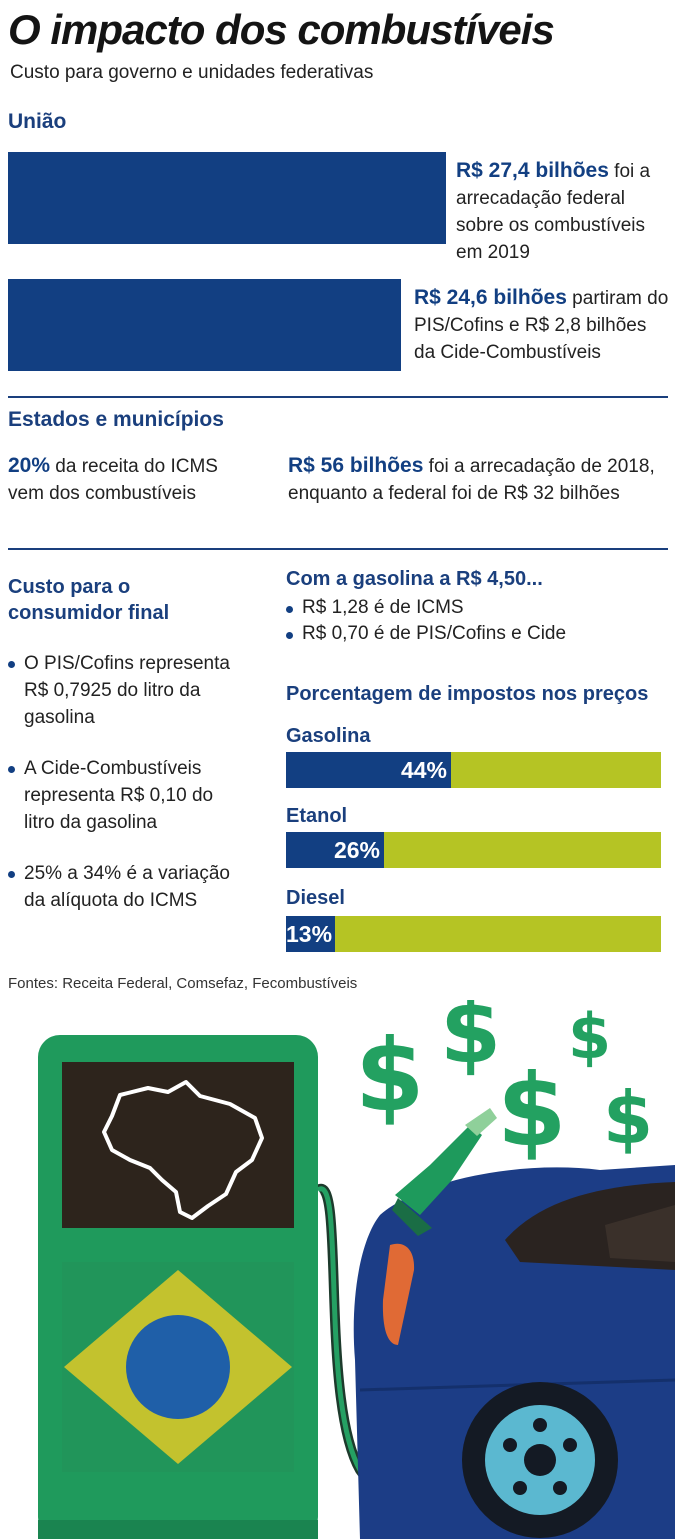 The image size is (675, 1539). Describe the element at coordinates (467, 694) in the screenshot. I see `chart-title: Porcentagem de impostos nos preços` at that location.